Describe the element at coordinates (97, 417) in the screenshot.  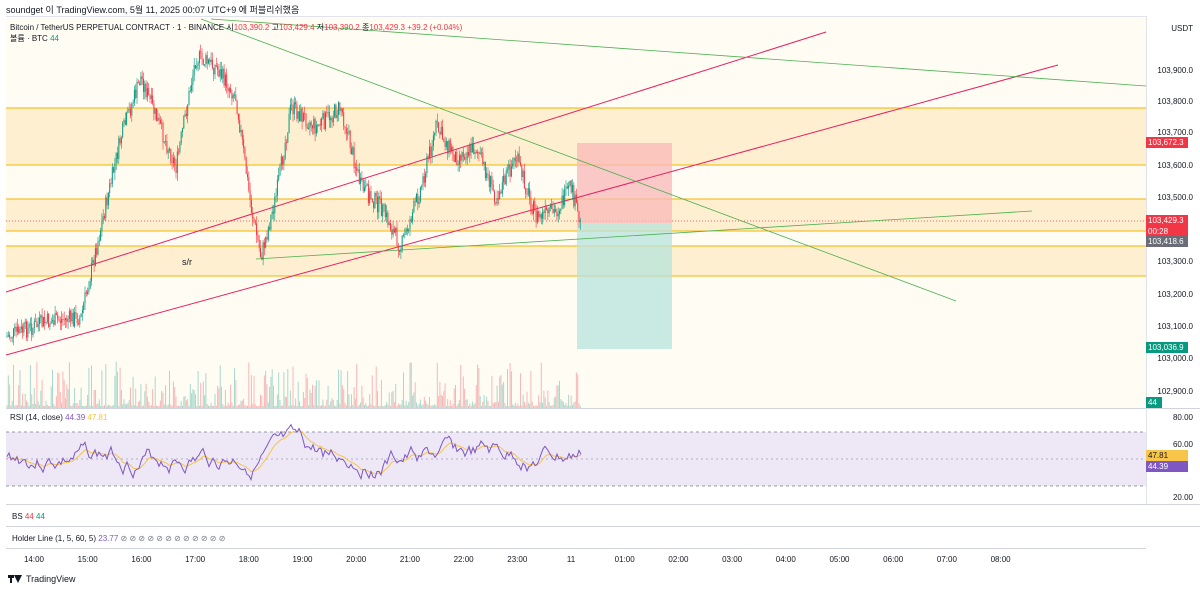
I see `rsi-ma-value: 47.81` at that location.